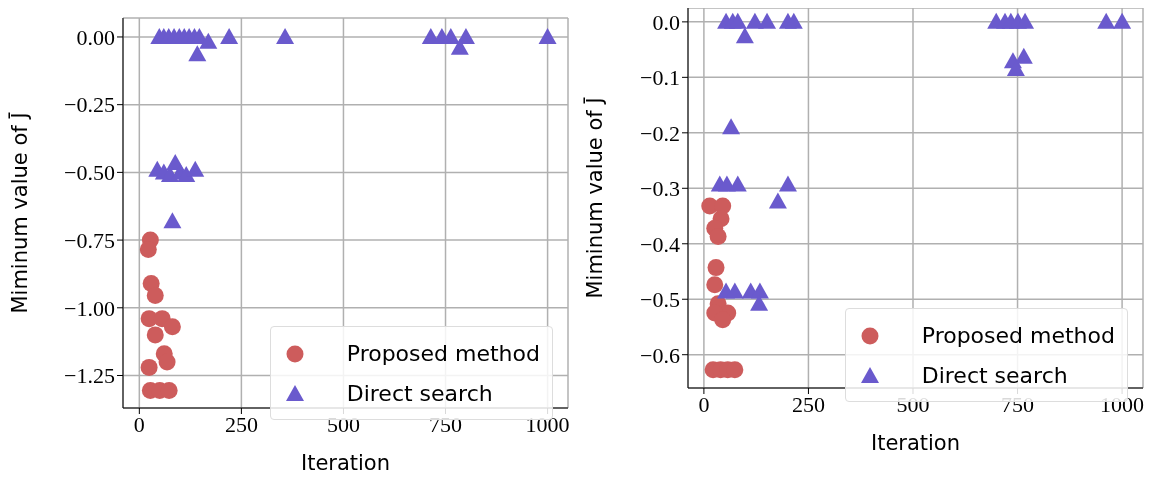  Describe the element at coordinates (660, 189) in the screenshot. I see `y-tick-label: −0.3` at that location.